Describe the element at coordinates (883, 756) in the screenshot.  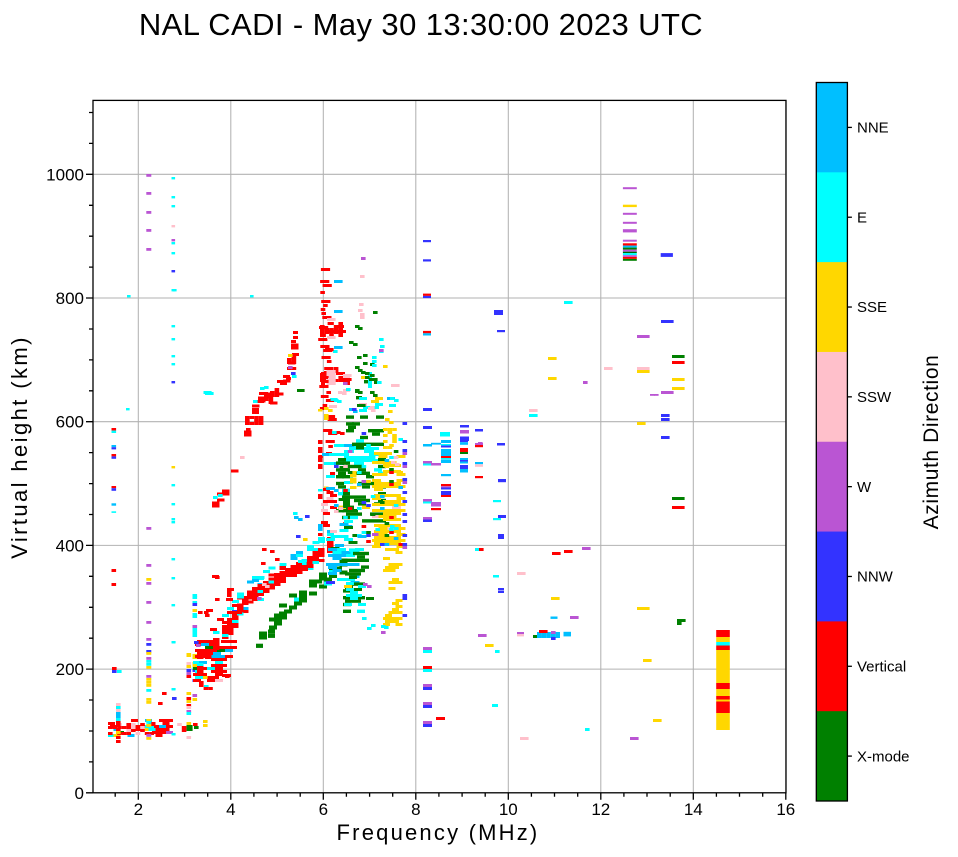
I see `svg-text: X-mode` at that location.